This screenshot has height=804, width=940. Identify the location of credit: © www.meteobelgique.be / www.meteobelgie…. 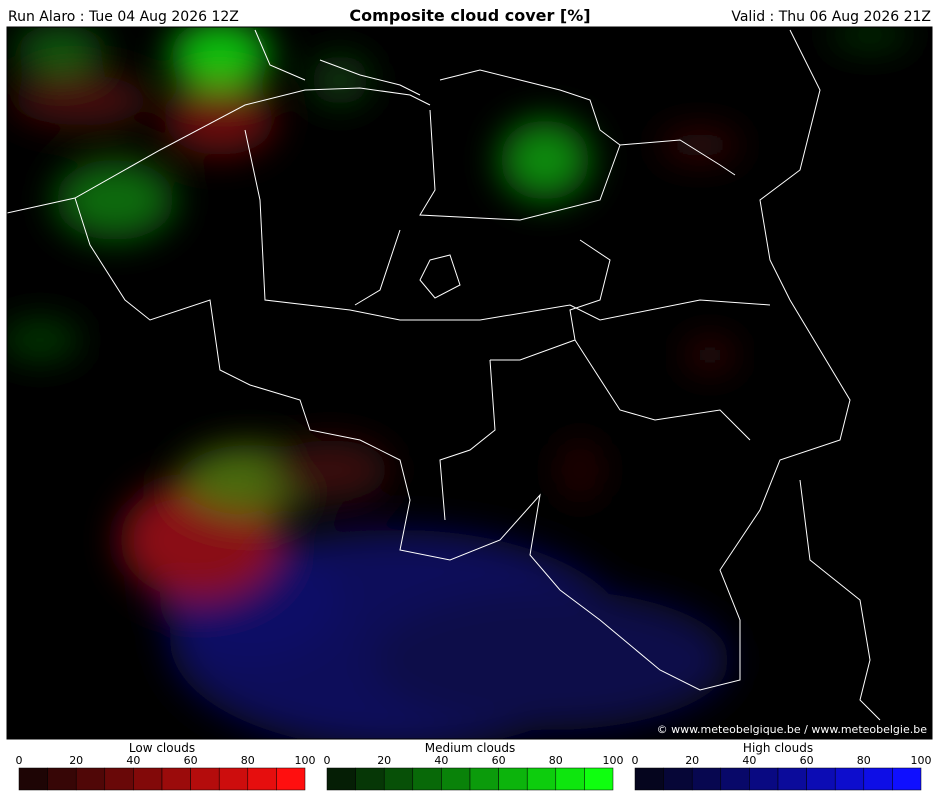
(792, 729).